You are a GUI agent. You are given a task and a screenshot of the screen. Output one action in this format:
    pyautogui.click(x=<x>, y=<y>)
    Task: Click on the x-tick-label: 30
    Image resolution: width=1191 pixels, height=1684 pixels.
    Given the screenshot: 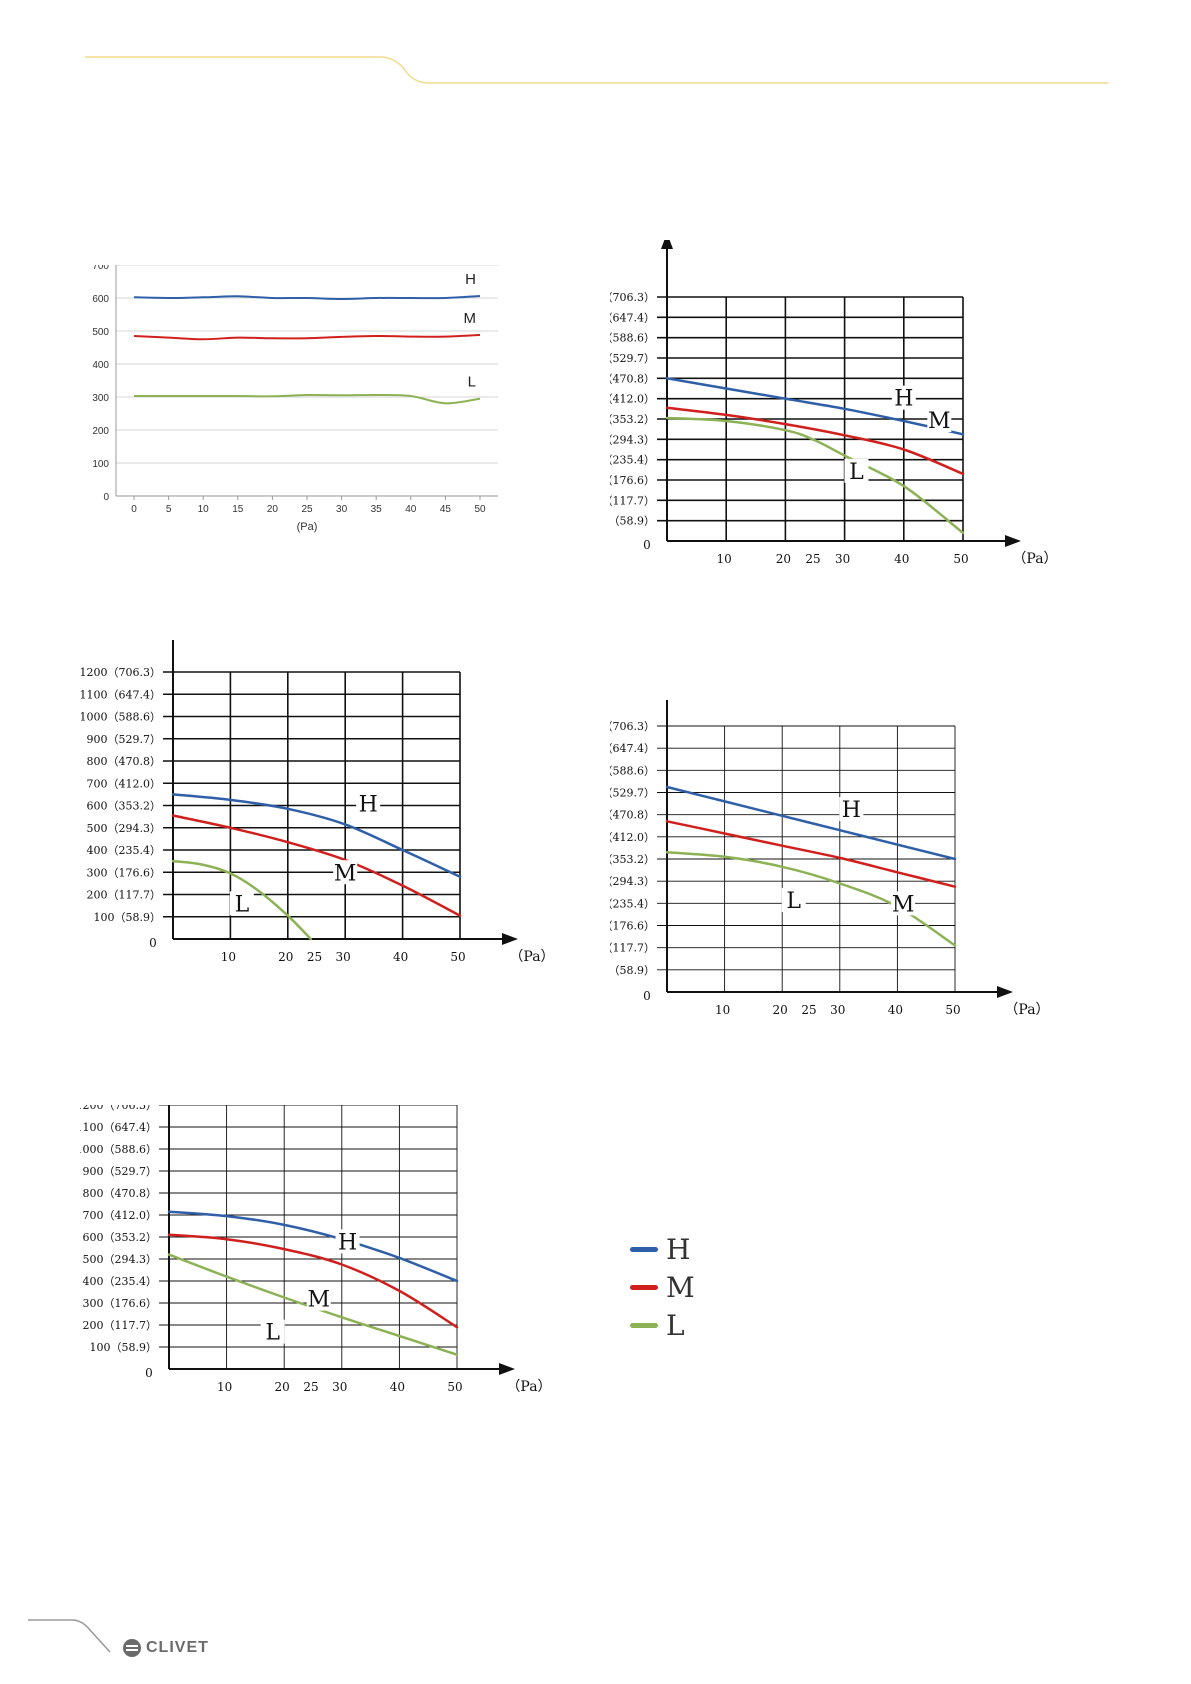 What is the action you would take?
    pyautogui.click(x=837, y=1010)
    